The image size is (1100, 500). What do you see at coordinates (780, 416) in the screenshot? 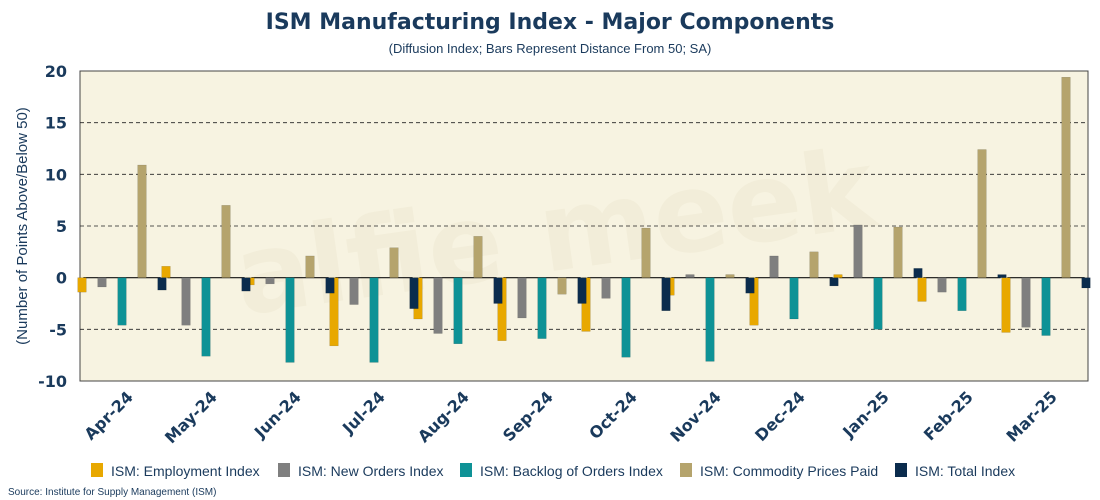
I see `x-tick-label: Dec-24` at bounding box center [780, 416].